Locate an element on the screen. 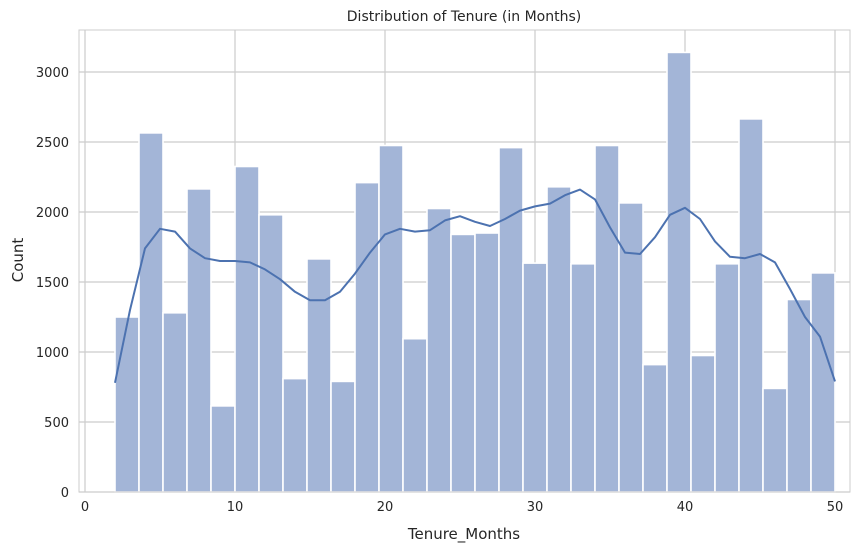  y-tick-label: 1000 is located at coordinates (52, 353).